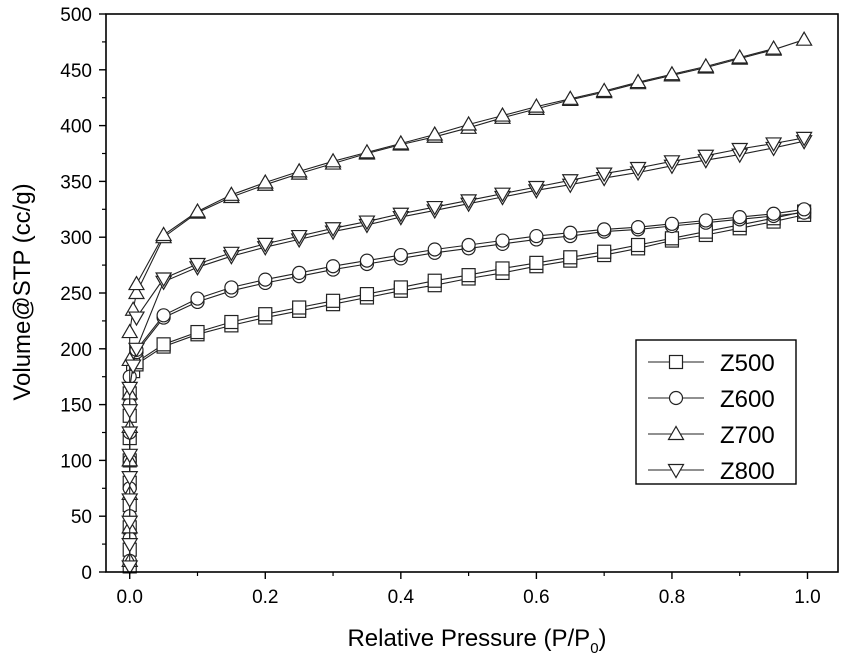 The width and height of the screenshot is (860, 668). What do you see at coordinates (76, 461) in the screenshot?
I see `y-tick-label: 100` at bounding box center [76, 461].